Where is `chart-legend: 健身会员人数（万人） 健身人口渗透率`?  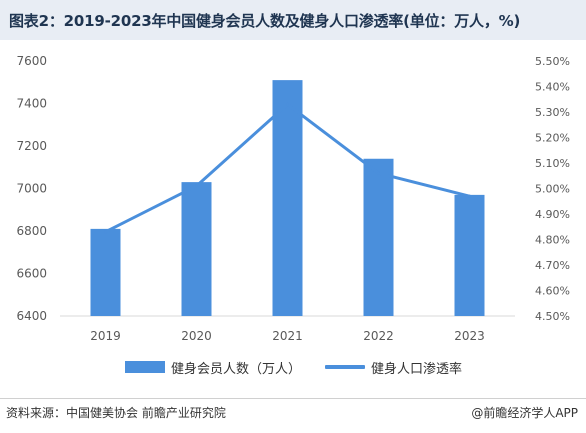
chart-legend: 健身会员人数（万人） 健身人口渗透率 is located at coordinates (293, 367).